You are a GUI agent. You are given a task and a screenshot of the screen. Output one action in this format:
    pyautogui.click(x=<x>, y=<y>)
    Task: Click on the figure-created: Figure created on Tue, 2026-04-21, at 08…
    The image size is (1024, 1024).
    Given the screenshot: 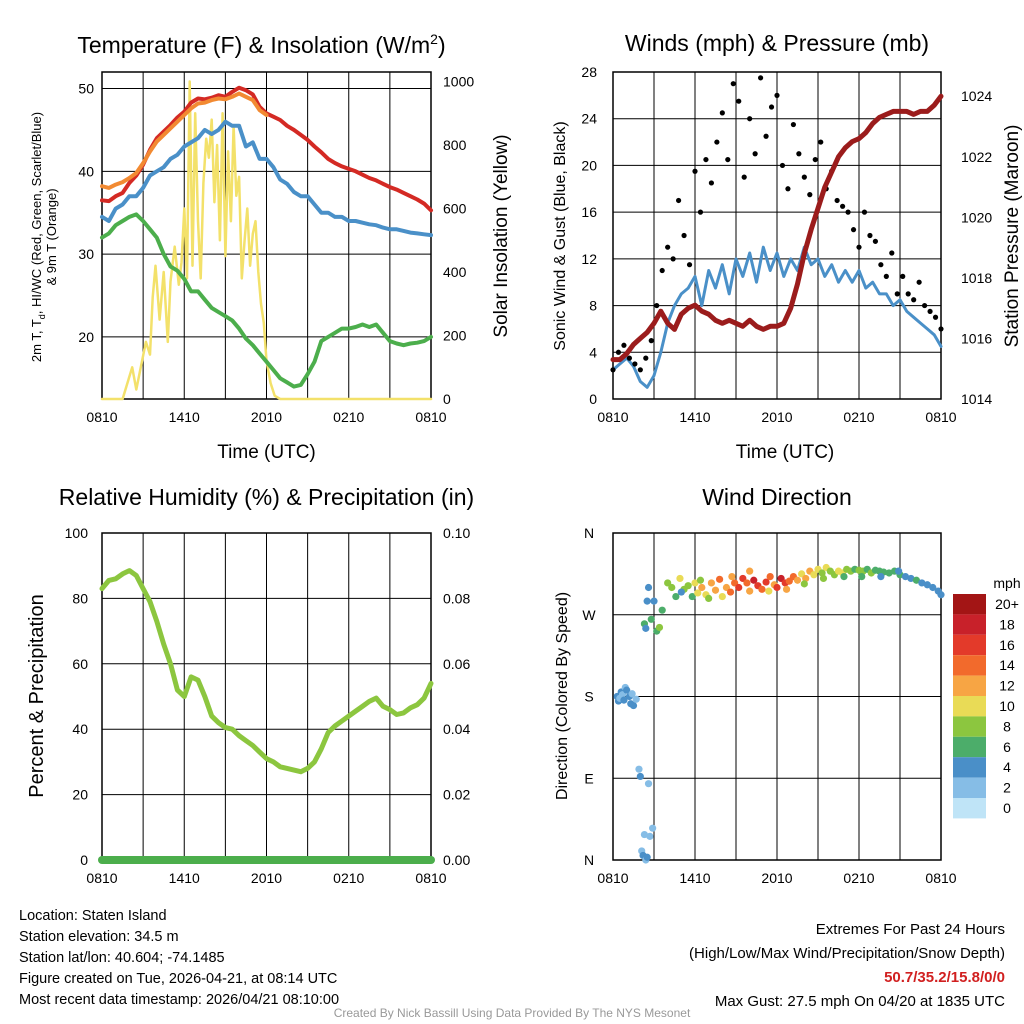 What is the action you would take?
    pyautogui.click(x=178, y=979)
    